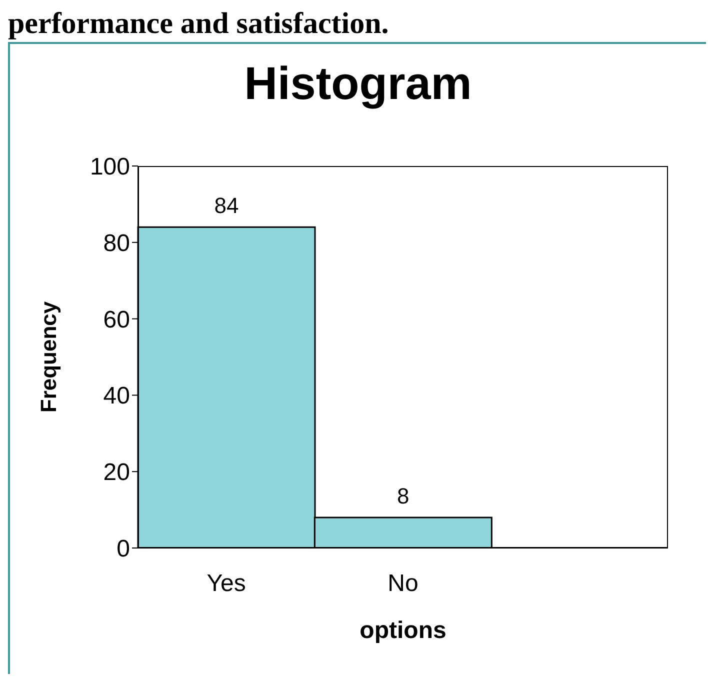 The image size is (708, 686). What do you see at coordinates (358, 83) in the screenshot?
I see `chart-title: Histogram` at bounding box center [358, 83].